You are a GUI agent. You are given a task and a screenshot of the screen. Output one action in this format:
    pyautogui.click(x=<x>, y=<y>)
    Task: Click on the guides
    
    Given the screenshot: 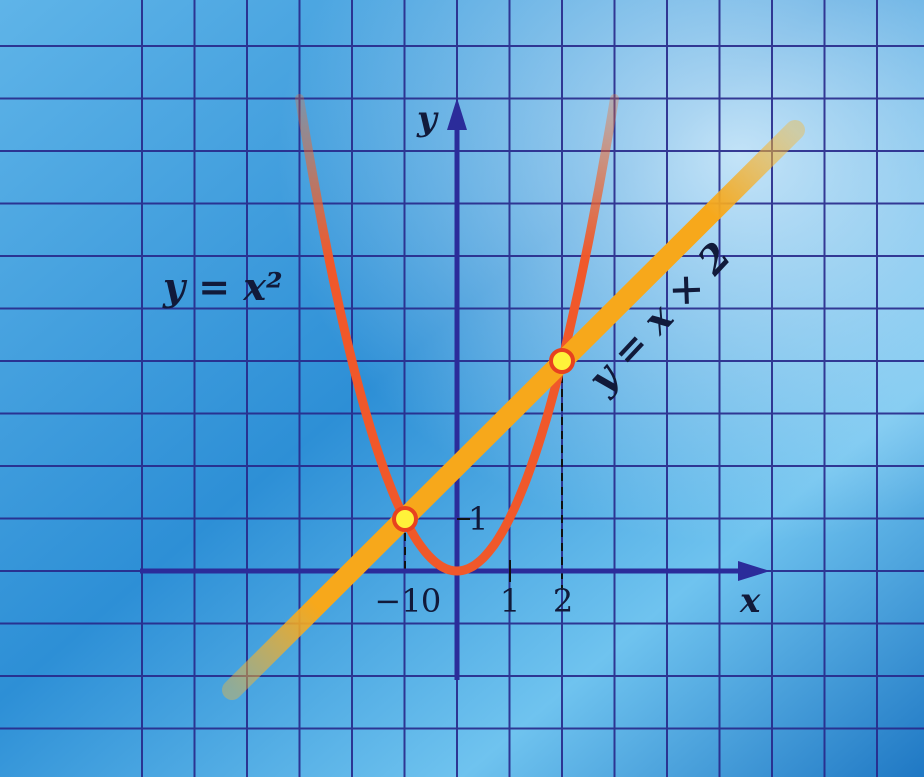 What is the action you would take?
    pyautogui.click(x=483, y=475)
    